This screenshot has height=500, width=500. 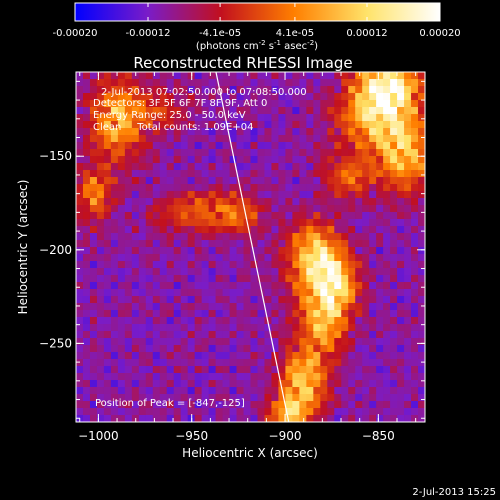 What do you see at coordinates (55, 156) in the screenshot?
I see `y-tick-label: −150` at bounding box center [55, 156].